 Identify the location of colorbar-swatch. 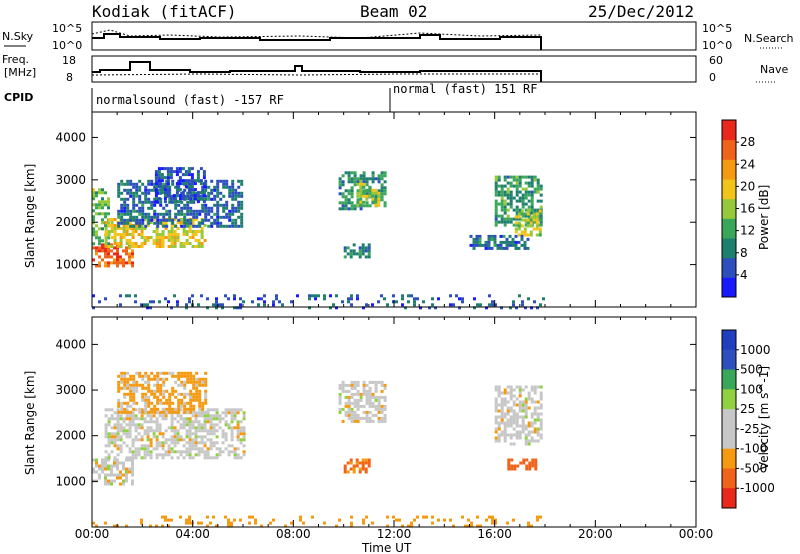
(729, 208).